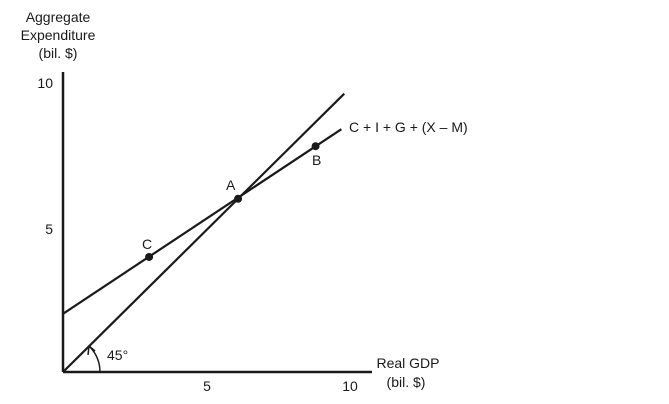  Describe the element at coordinates (49, 229) in the screenshot. I see `y-tick-label-5: 5` at that location.